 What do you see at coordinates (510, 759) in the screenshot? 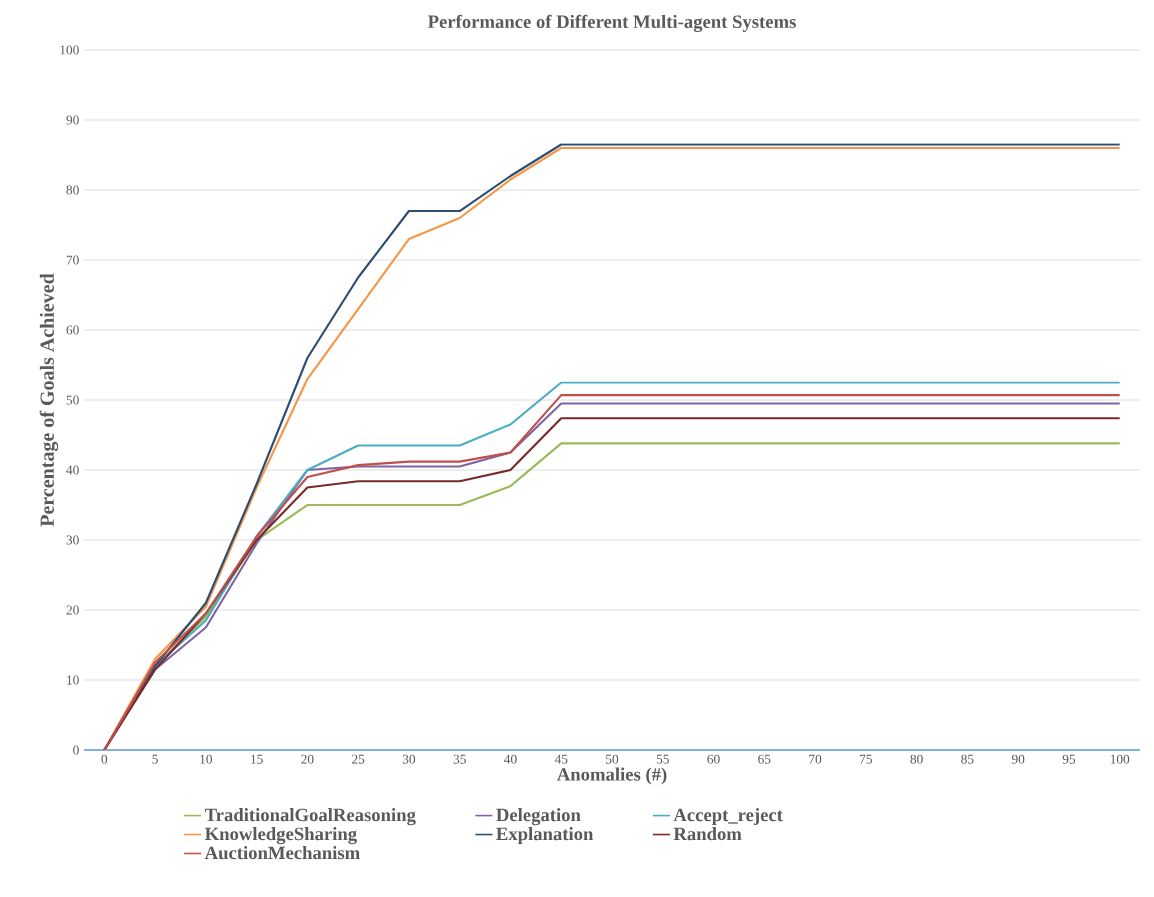
I see `x-tick-label: 40` at bounding box center [510, 759].